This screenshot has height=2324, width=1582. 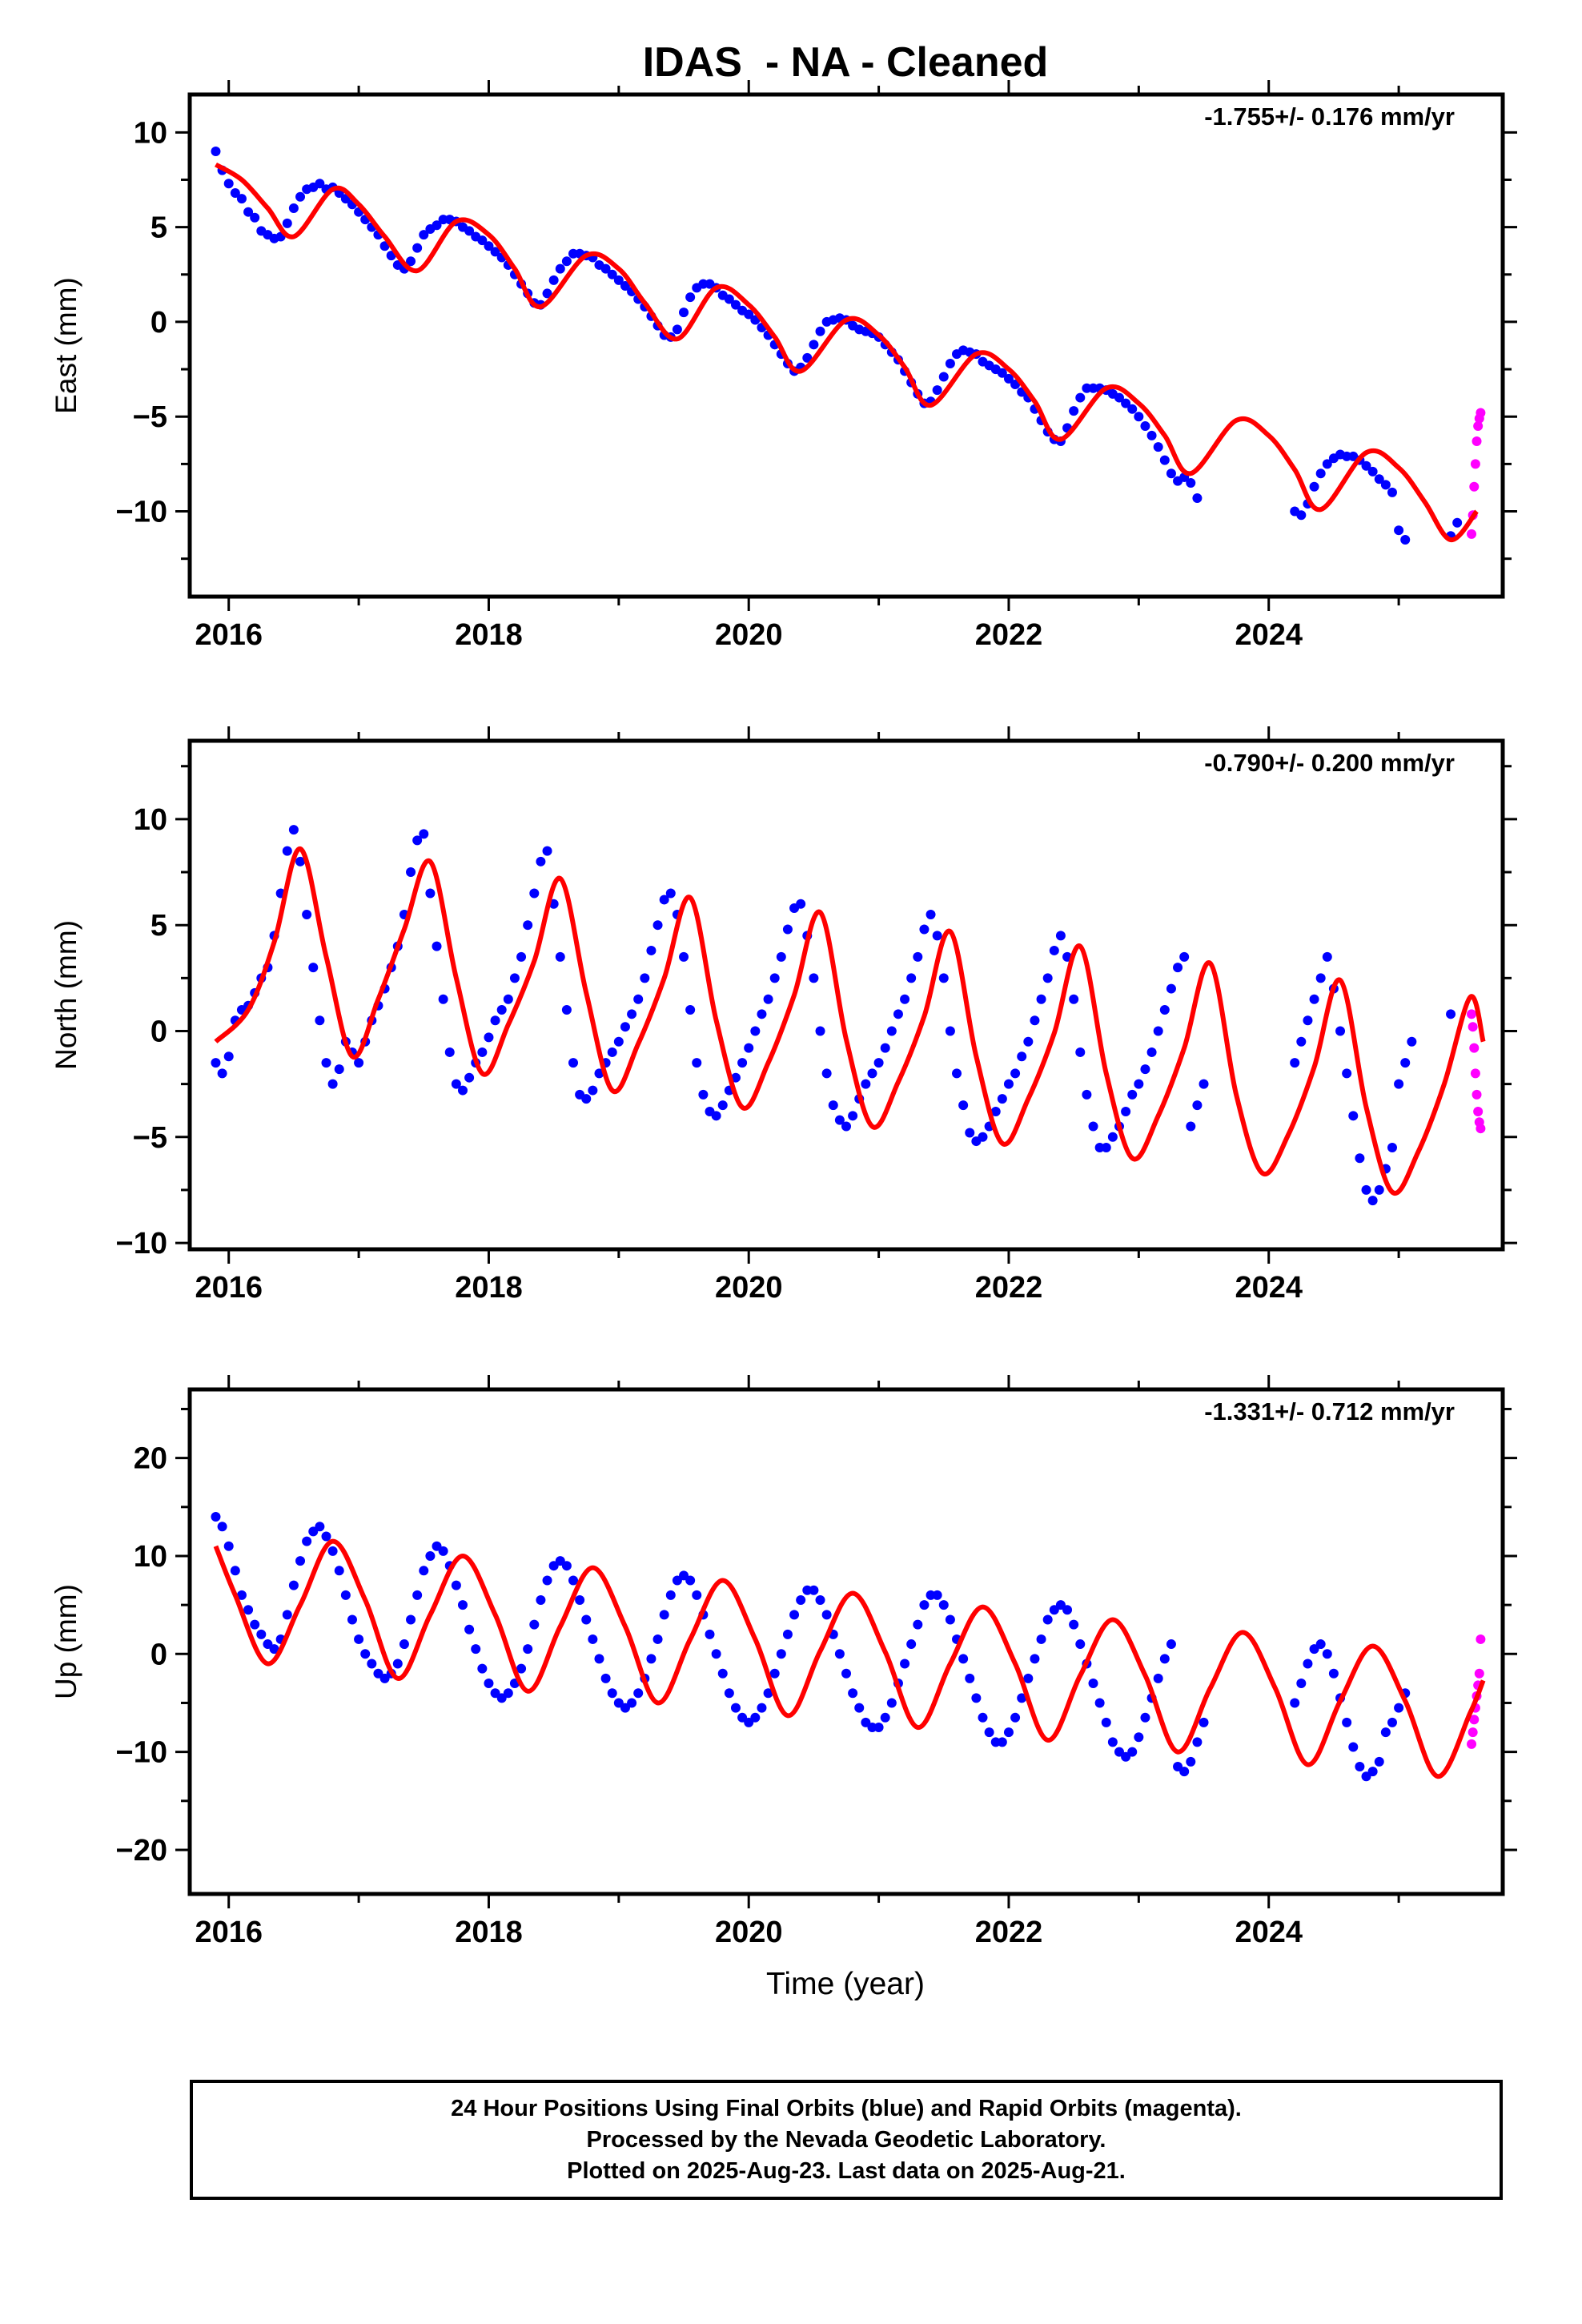 I want to click on rate-label: -0.790+/- 0.200 mm/yr, so click(x=1329, y=763).